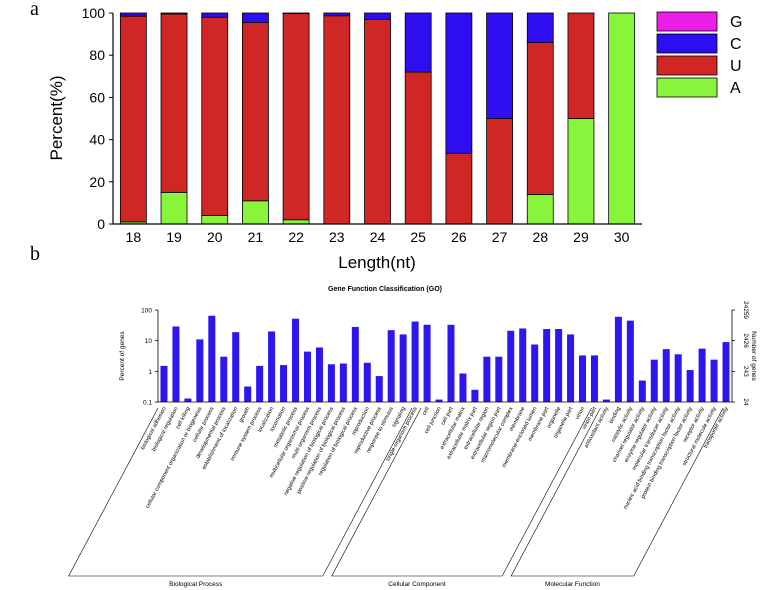  What do you see at coordinates (535, 373) in the screenshot?
I see `go-bar-membrane-enclosed-lumen` at bounding box center [535, 373].